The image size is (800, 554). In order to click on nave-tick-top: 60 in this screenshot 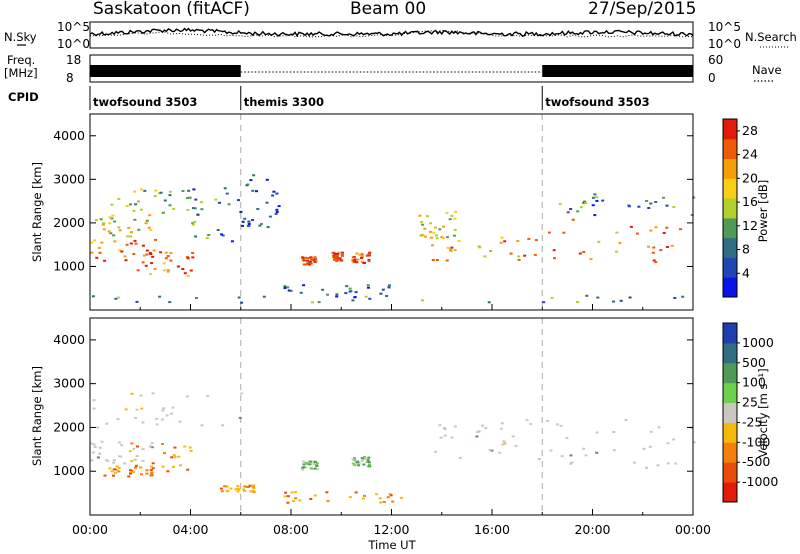, I will do `click(715, 60)`.